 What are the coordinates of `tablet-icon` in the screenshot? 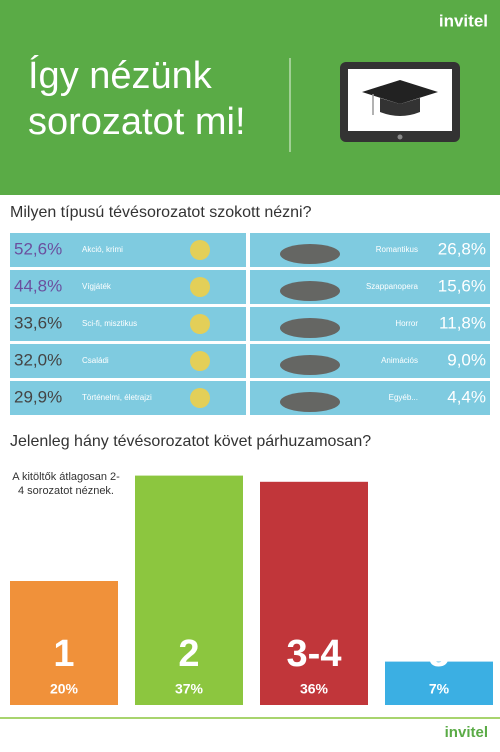 It's located at (400, 102).